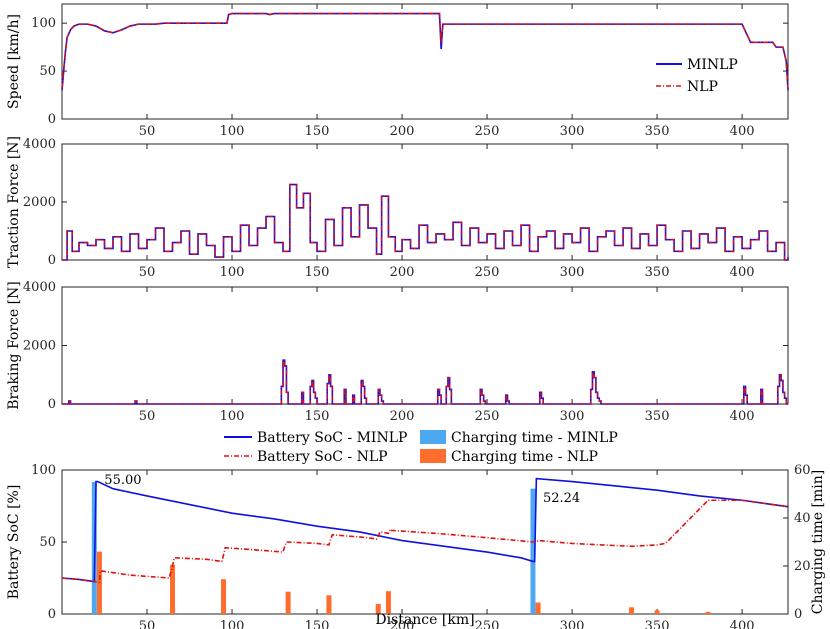 The image size is (830, 629). Describe the element at coordinates (14, 542) in the screenshot. I see `y-axis-label: Battery SoC [%]` at that location.